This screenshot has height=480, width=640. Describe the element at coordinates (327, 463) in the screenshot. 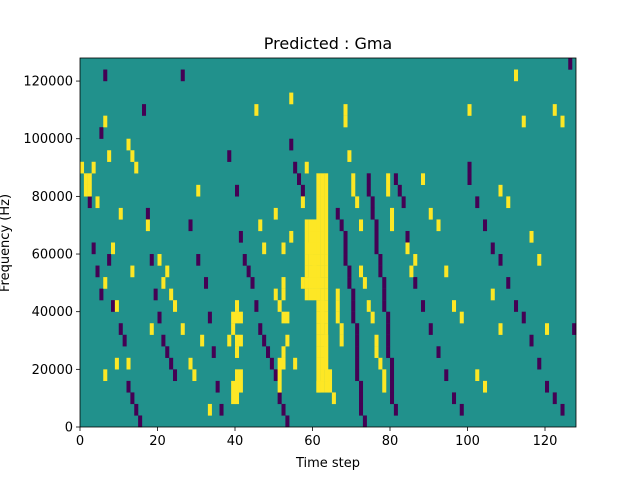

I see `x-axis-label: Time step` at that location.